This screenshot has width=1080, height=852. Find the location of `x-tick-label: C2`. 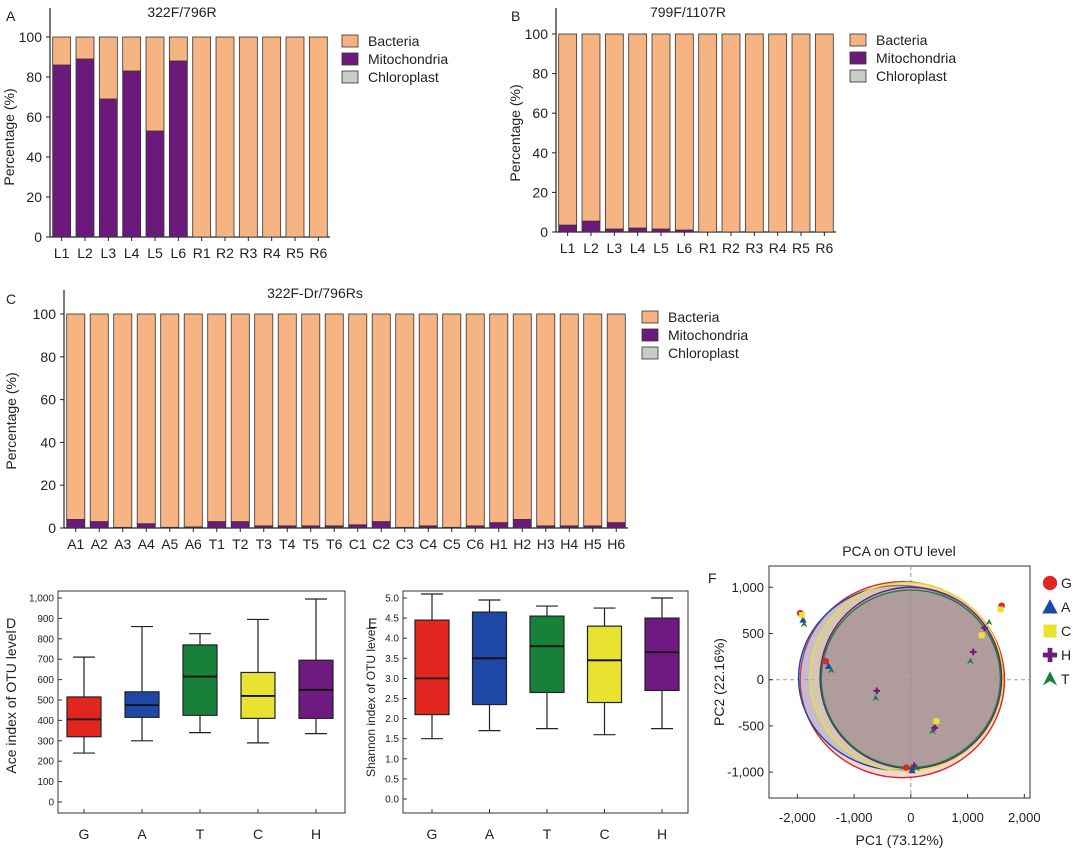

x-tick-label: C2 is located at coordinates (381, 544).